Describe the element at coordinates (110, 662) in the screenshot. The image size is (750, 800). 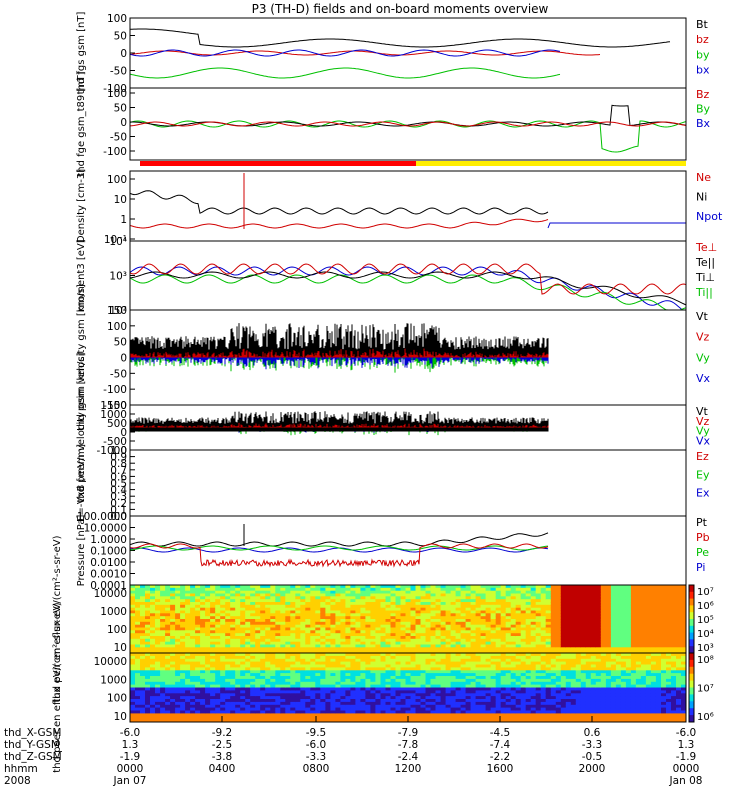
I see `y-tick-label: 10000` at that location.